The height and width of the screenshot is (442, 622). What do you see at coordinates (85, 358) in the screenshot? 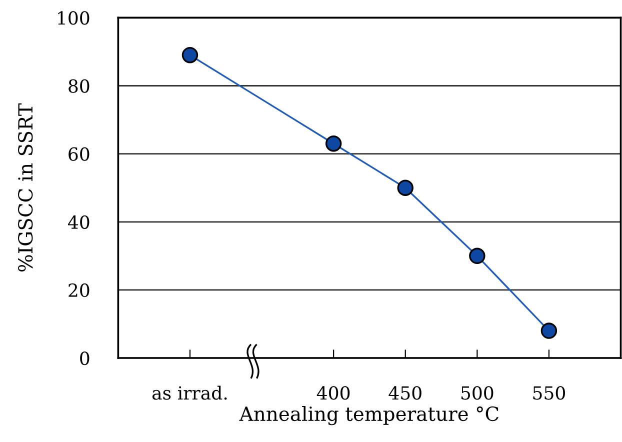
I see `y-tick-label: 0` at bounding box center [85, 358].